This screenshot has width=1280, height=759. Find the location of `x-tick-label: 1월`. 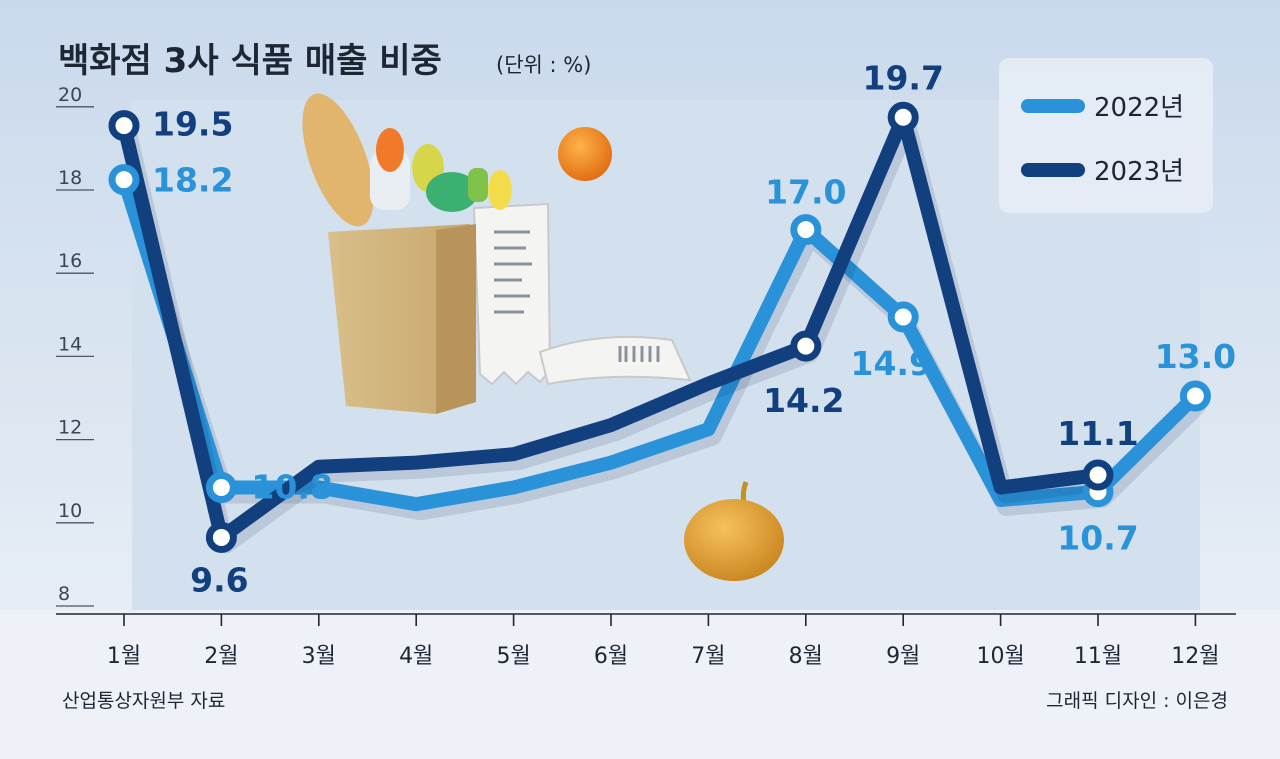

x-tick-label: 1월 is located at coordinates (124, 656).